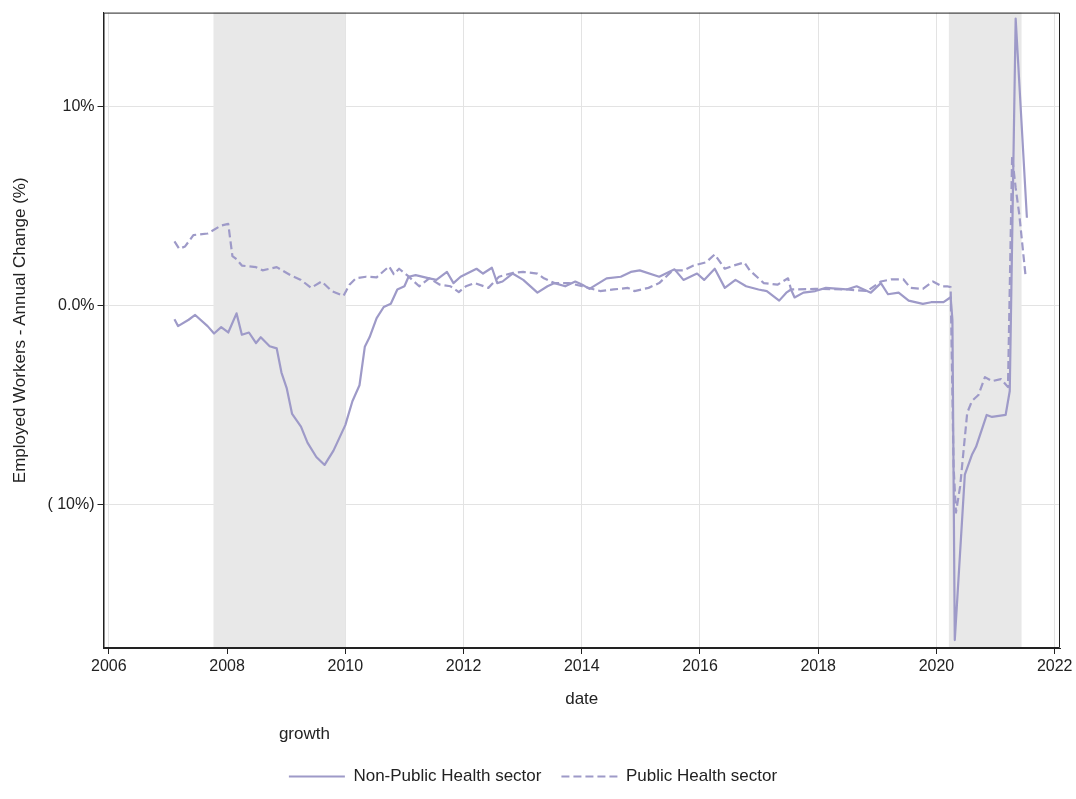 The width and height of the screenshot is (1076, 799). I want to click on y-tick-label: 10%, so click(78, 105).